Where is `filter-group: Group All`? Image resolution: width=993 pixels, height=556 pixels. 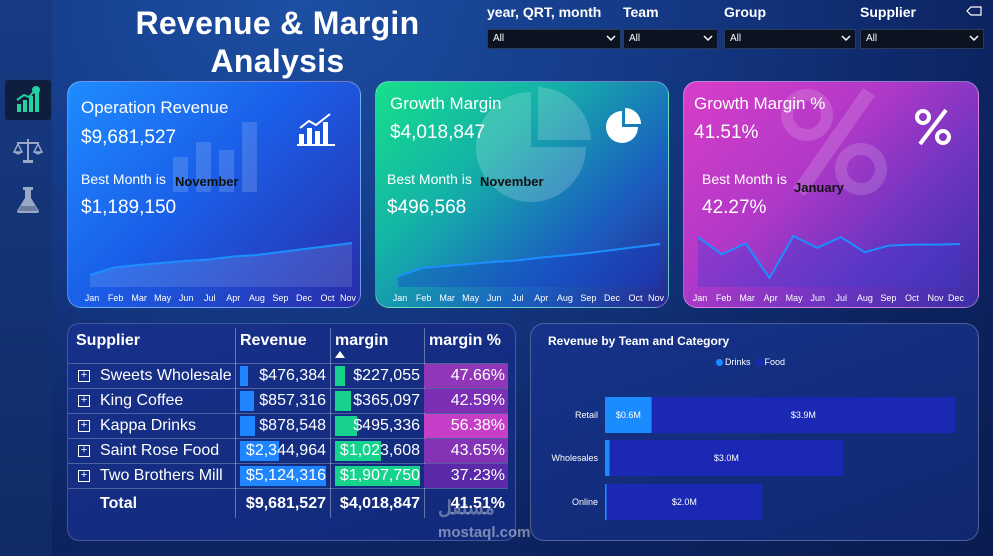
filter-group: Group All is located at coordinates (790, 26).